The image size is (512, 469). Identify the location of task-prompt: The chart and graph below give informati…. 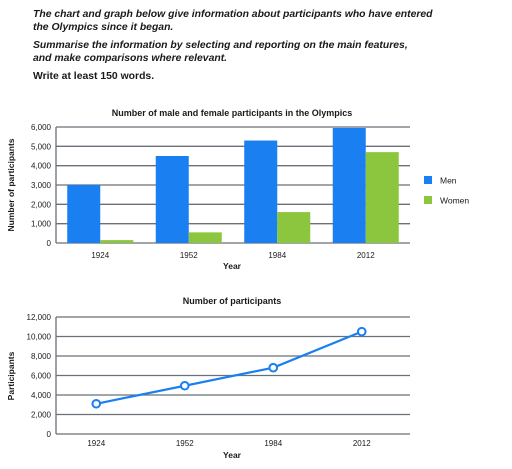
(268, 45).